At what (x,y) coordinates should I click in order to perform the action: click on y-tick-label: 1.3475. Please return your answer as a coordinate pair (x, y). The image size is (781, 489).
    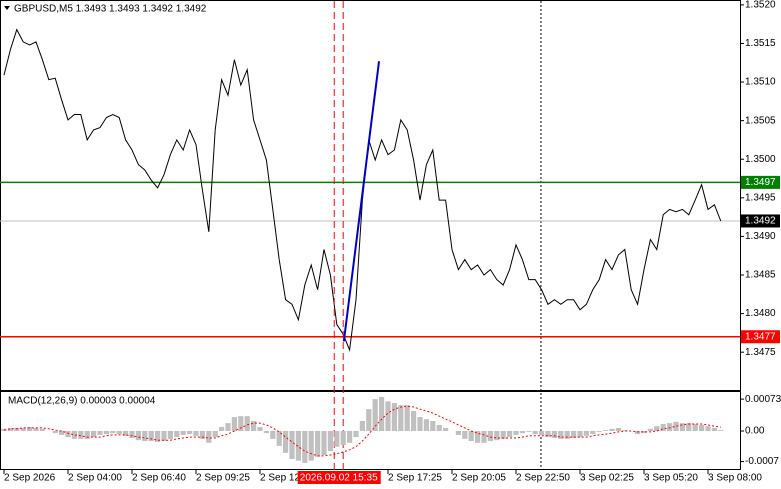
    Looking at the image, I should click on (760, 352).